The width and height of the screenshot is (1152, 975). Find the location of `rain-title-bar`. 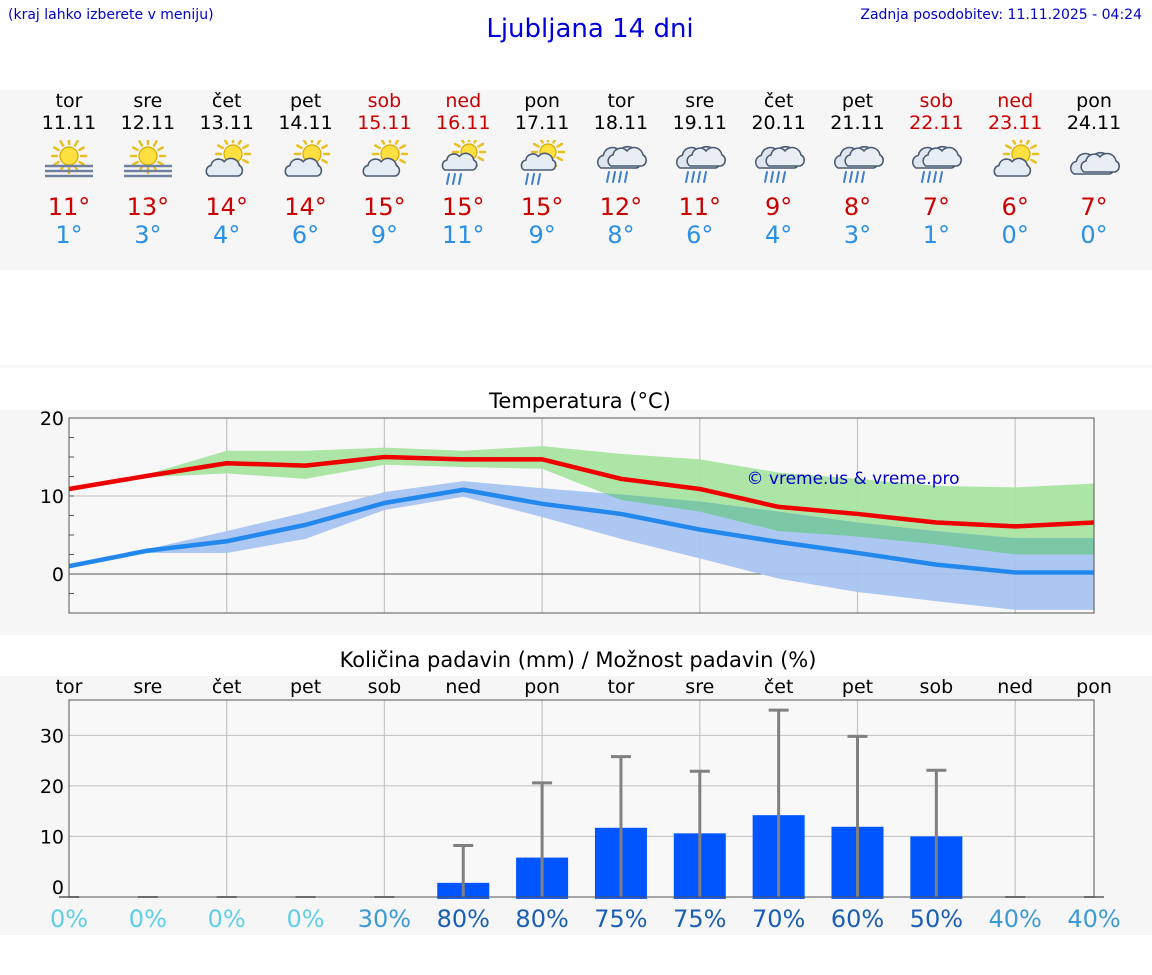

rain-title-bar is located at coordinates (576, 656).